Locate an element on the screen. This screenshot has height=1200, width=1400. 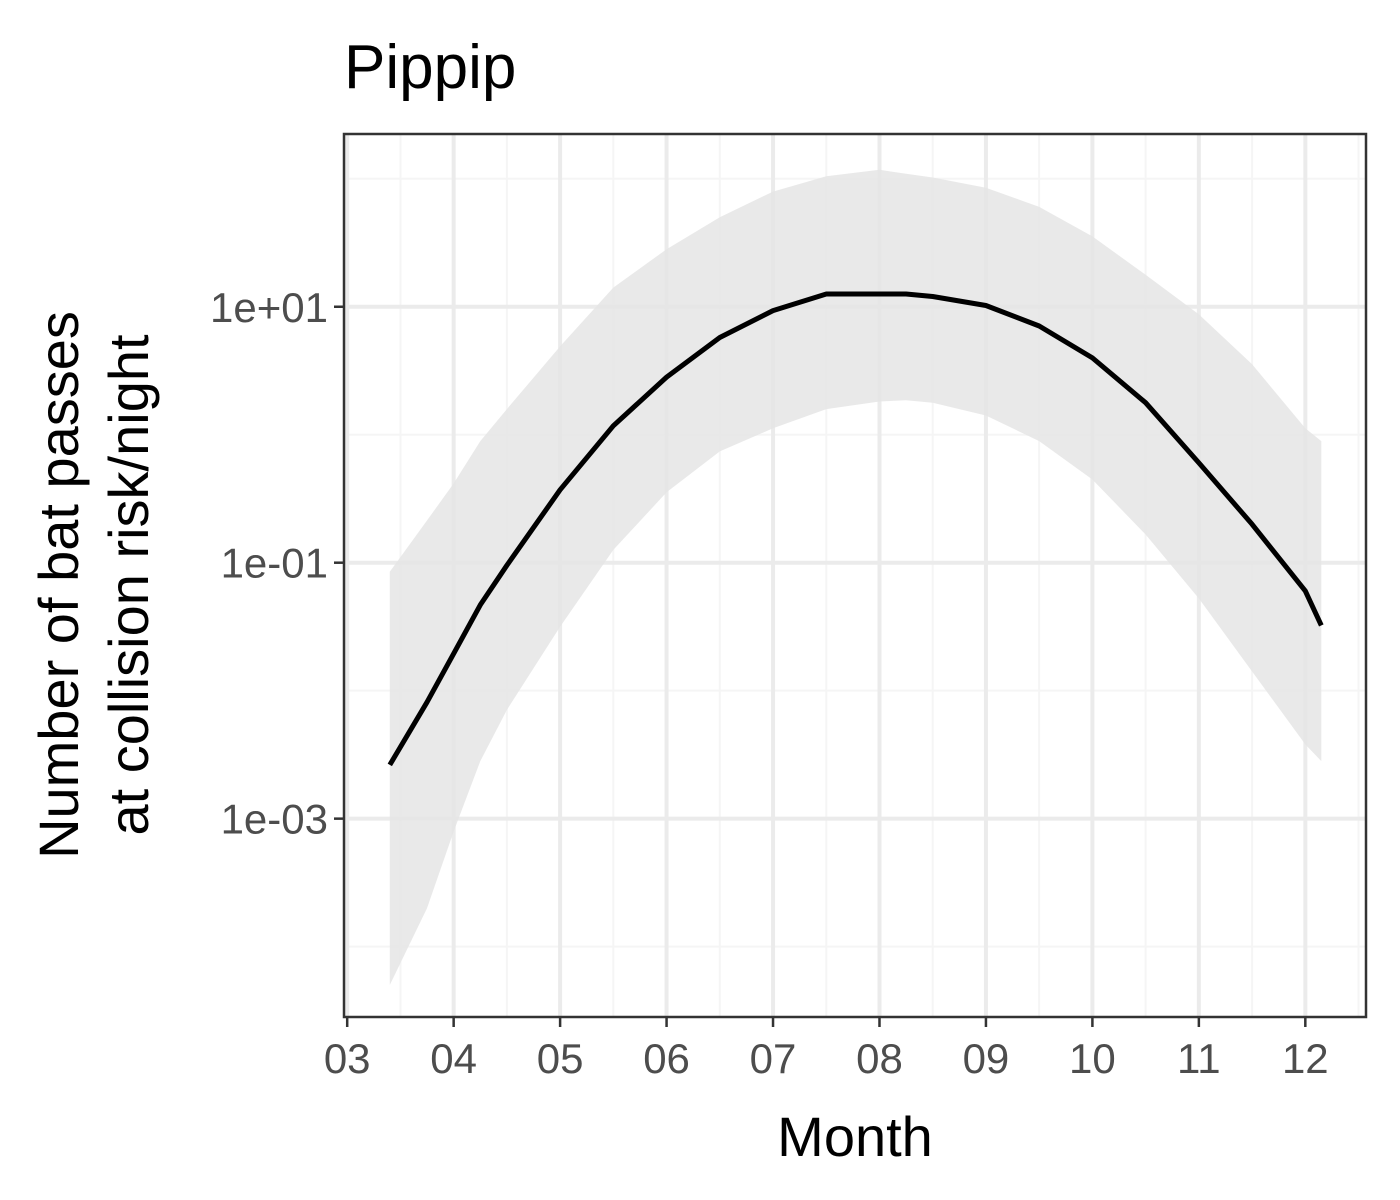
x-tick-label: 03 is located at coordinates (347, 1058).